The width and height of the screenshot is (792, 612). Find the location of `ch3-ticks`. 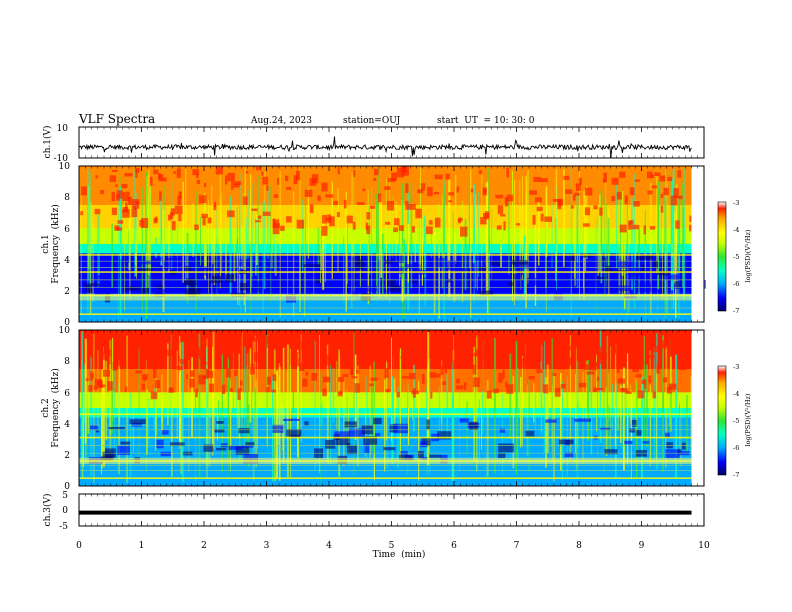

ch3-ticks is located at coordinates (391, 510).